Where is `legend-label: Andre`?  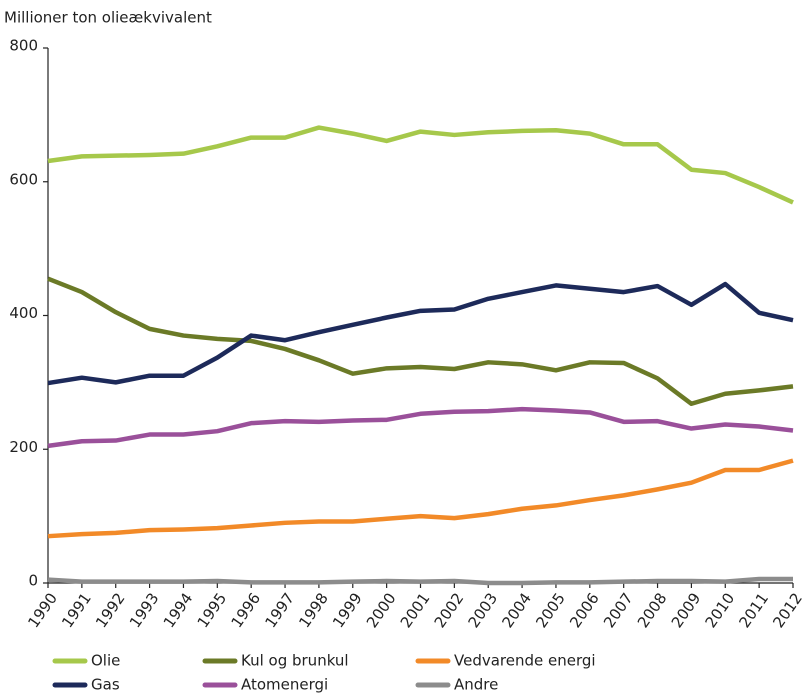
legend-label: Andre is located at coordinates (476, 685).